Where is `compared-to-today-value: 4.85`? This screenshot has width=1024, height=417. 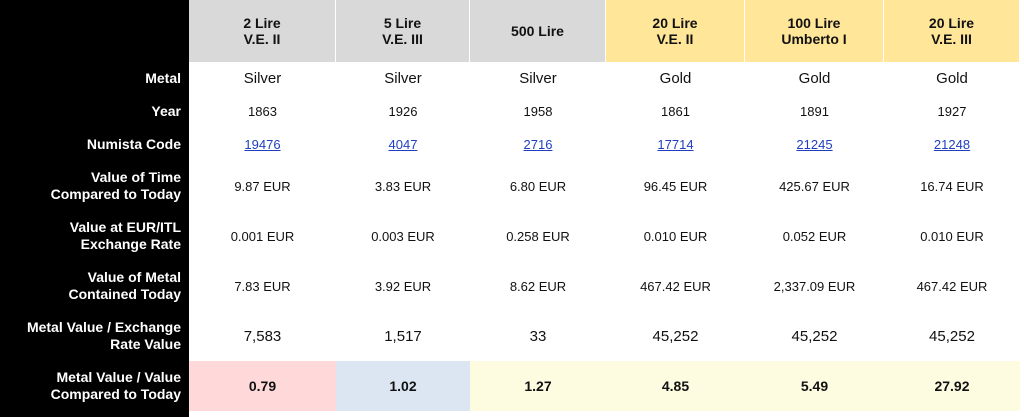 compared-to-today-value: 4.85 is located at coordinates (675, 385).